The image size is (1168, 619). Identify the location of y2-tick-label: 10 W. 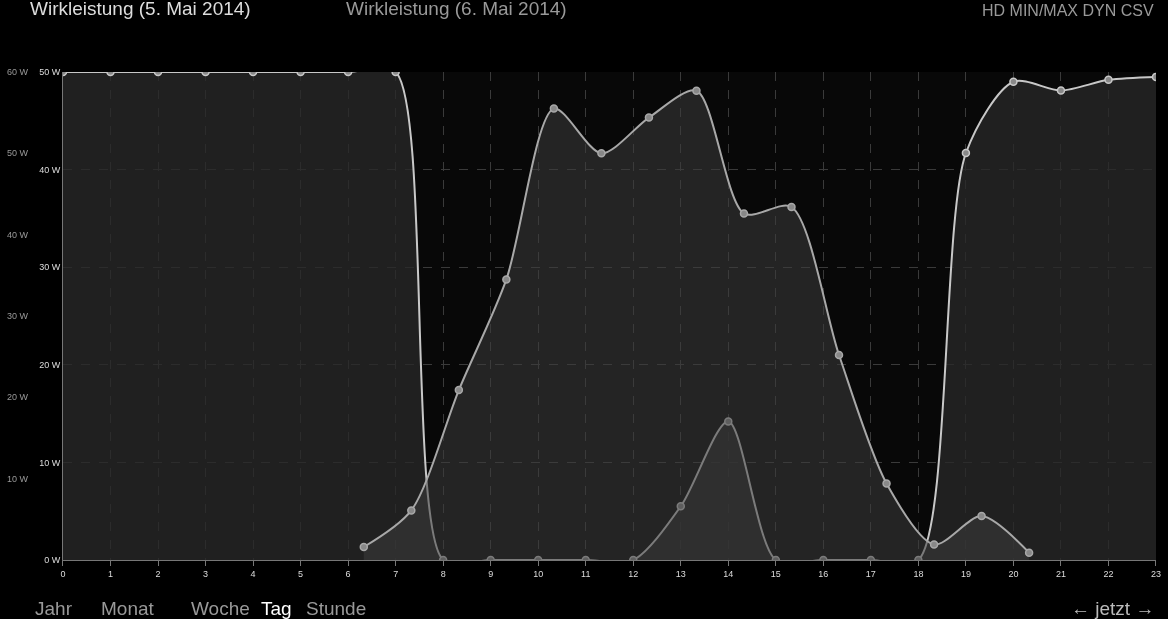
(17, 478).